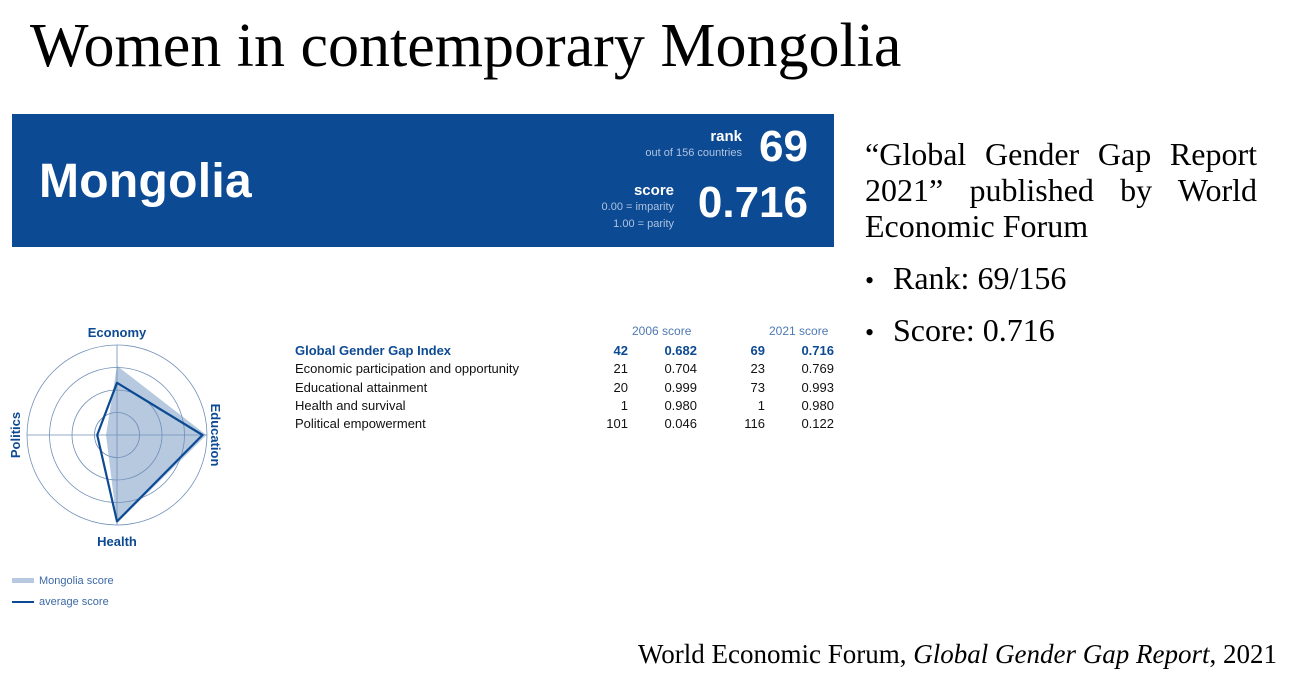 Image resolution: width=1295 pixels, height=679 pixels. I want to click on score-2006: 0.682, so click(680, 350).